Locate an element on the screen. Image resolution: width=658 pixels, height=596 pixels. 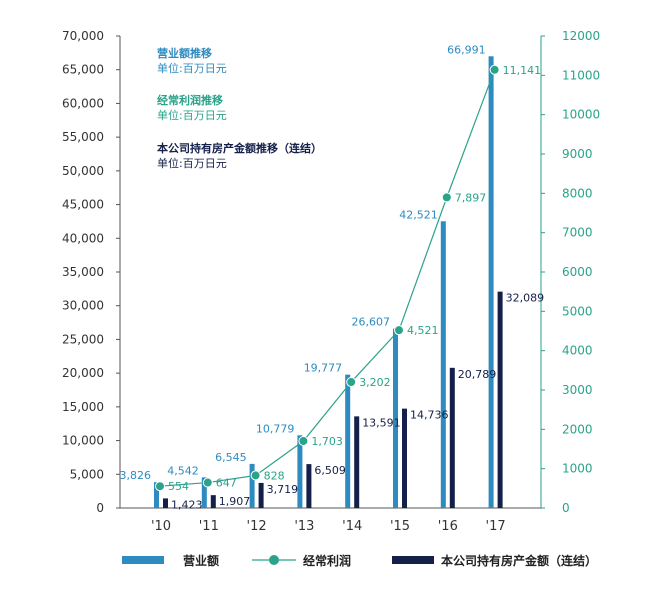
x-tick-label: '13 is located at coordinates (304, 526).